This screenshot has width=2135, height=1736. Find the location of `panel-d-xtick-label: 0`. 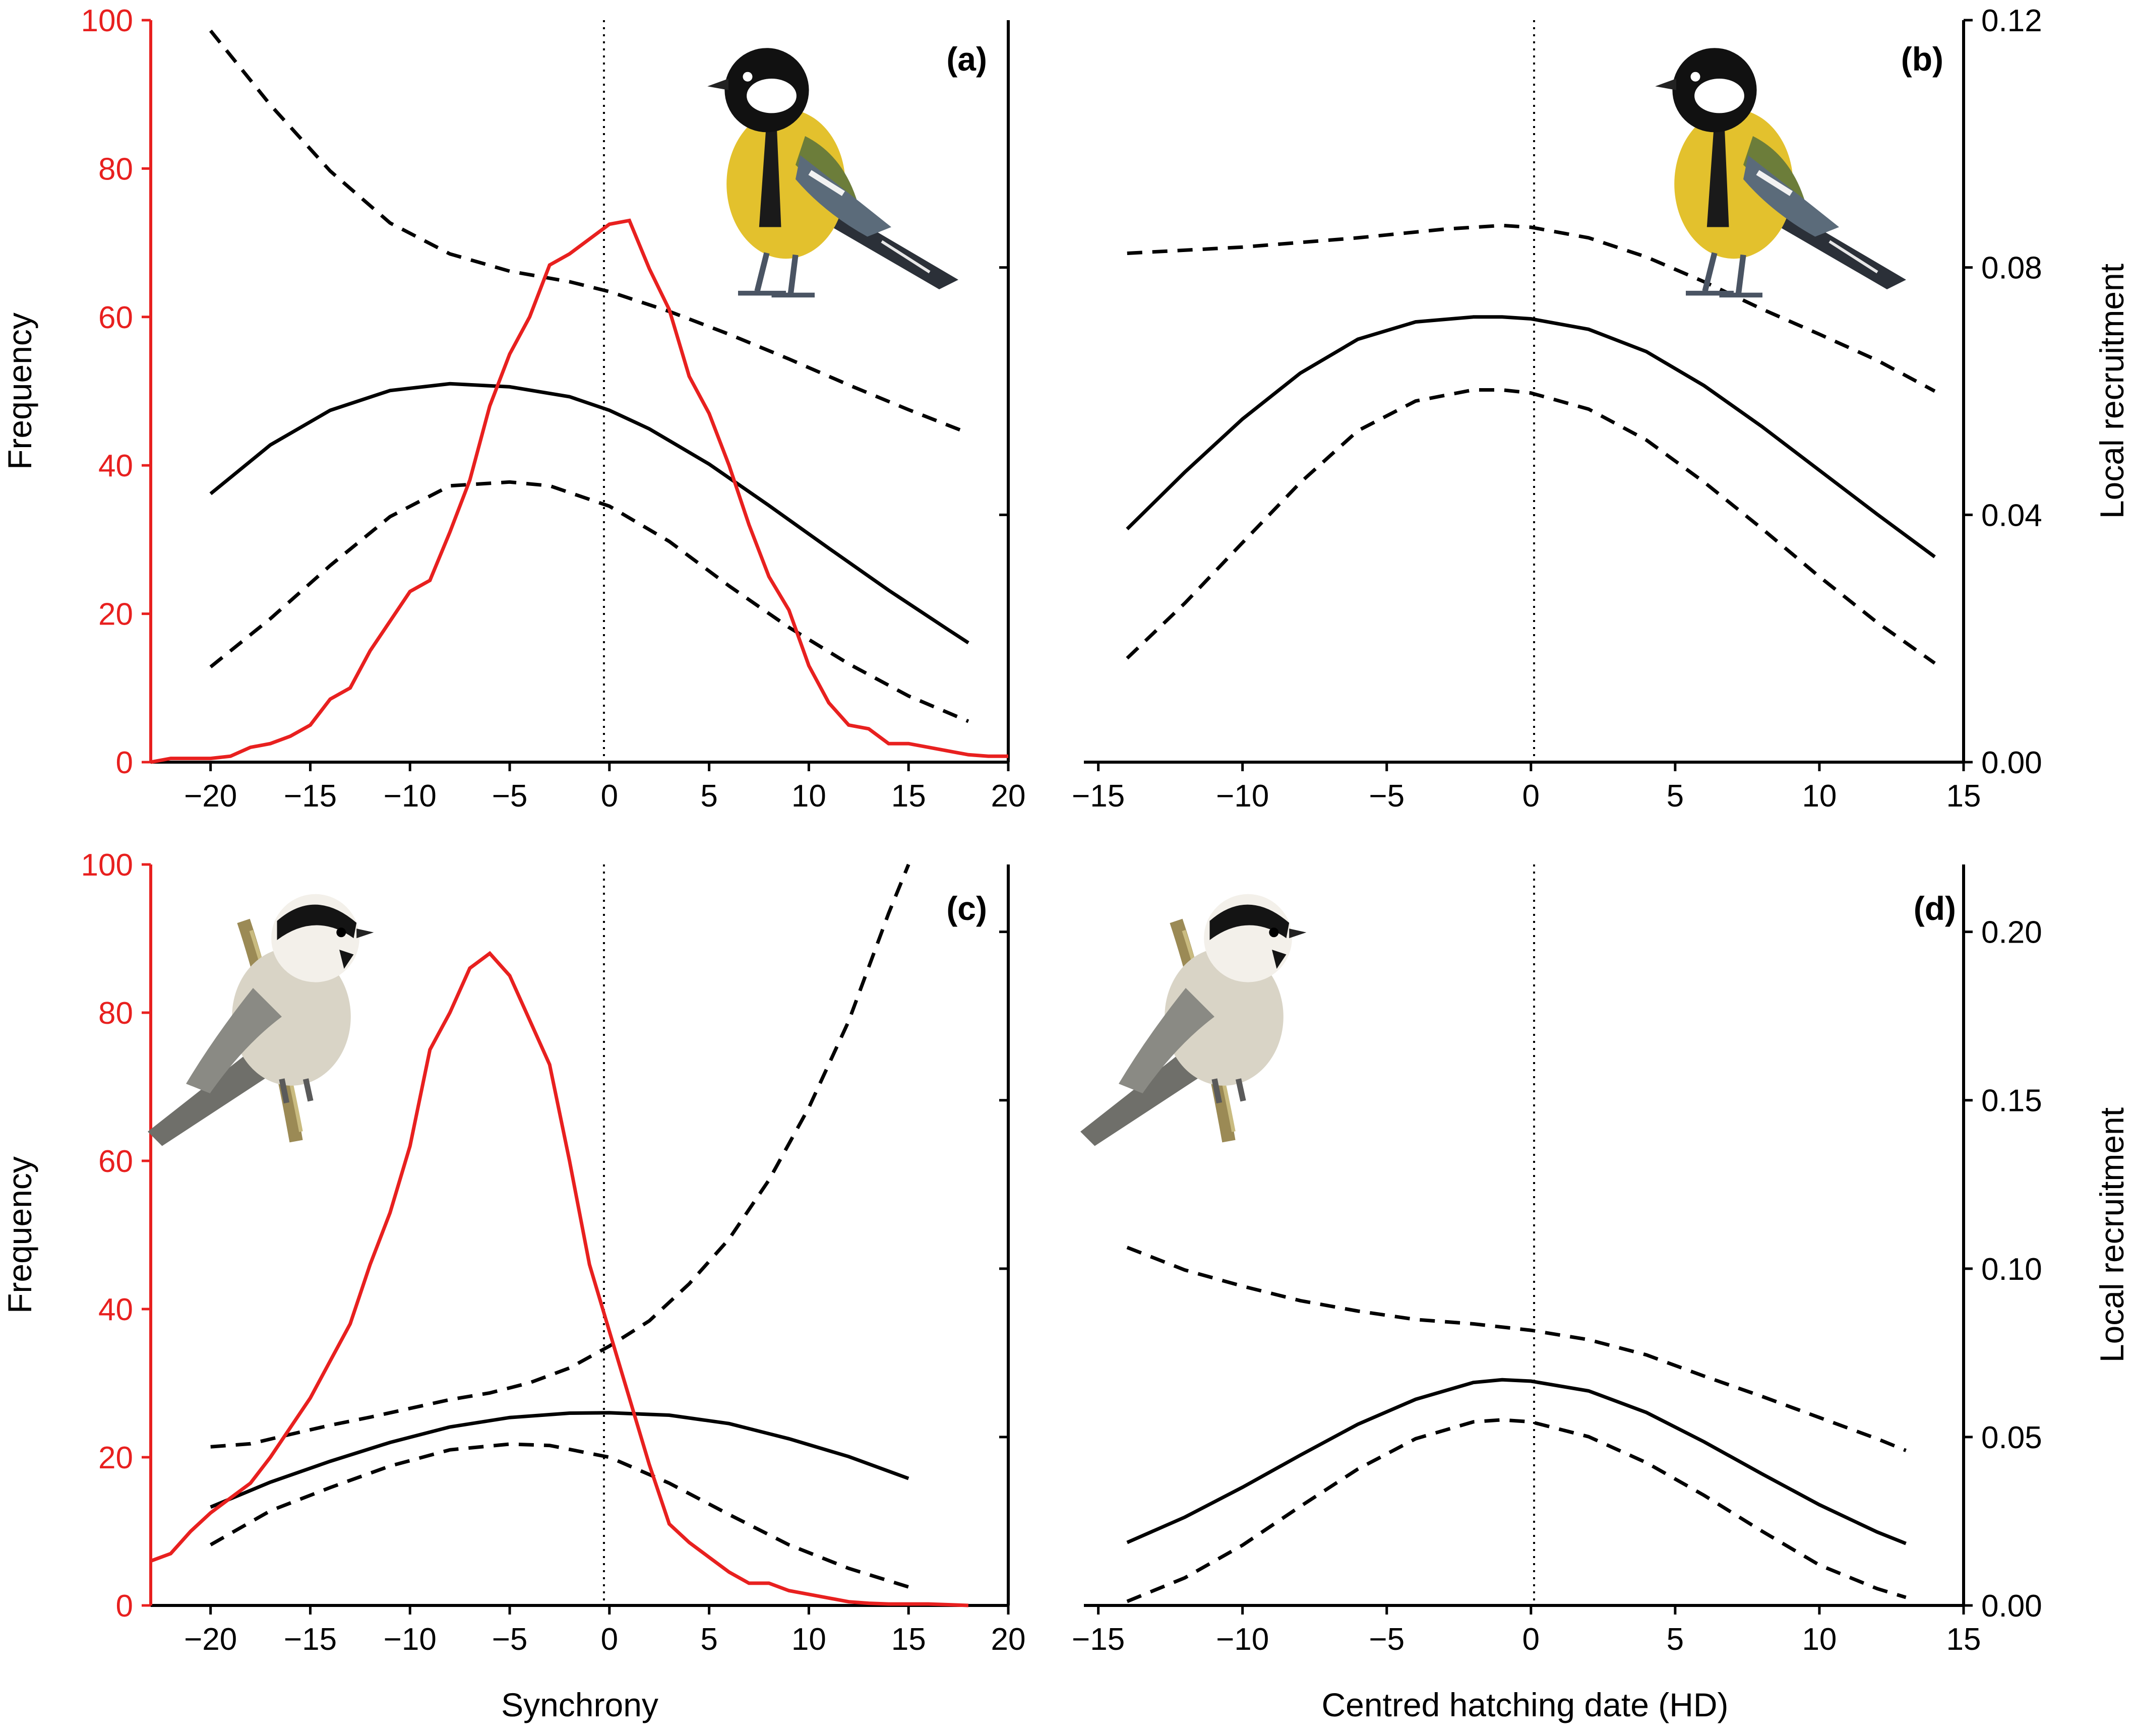

panel-d-xtick-label: 0 is located at coordinates (1531, 1639).